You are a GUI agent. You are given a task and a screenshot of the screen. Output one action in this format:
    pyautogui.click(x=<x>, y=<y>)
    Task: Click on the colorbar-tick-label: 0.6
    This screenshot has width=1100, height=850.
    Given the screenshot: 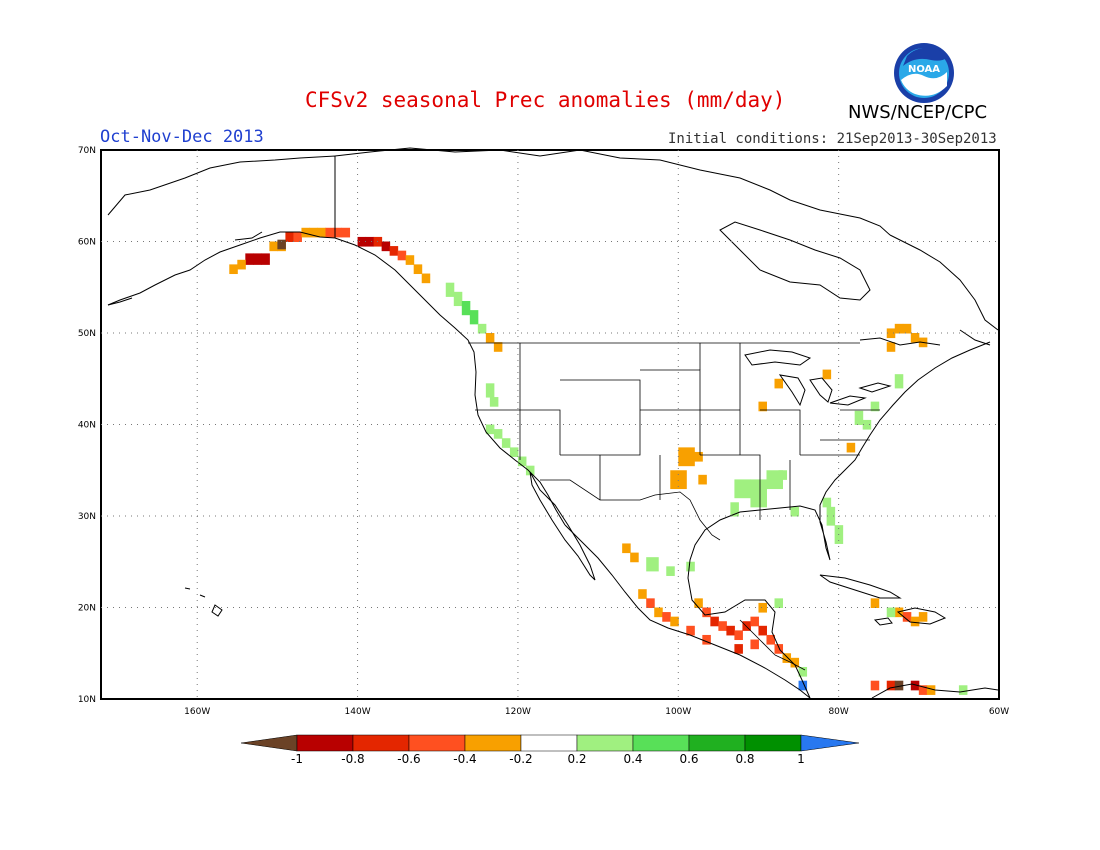 What is the action you would take?
    pyautogui.click(x=688, y=759)
    